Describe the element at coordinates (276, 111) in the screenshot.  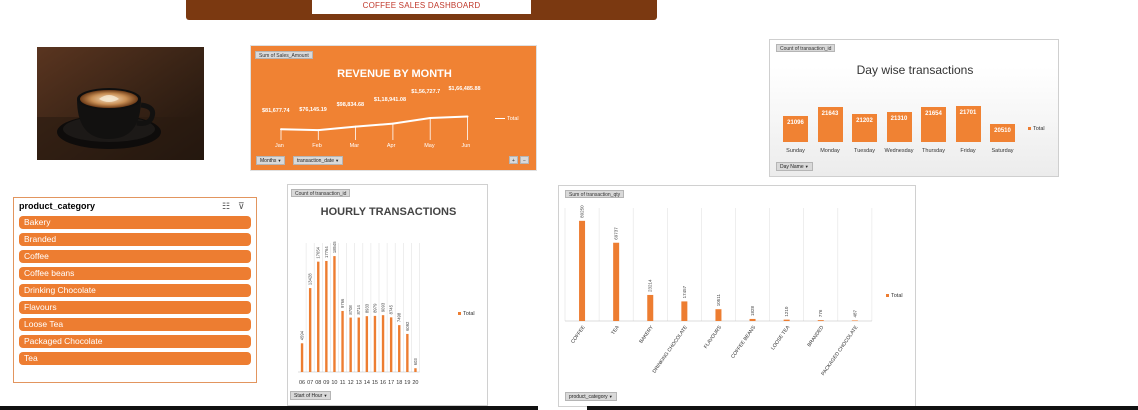
I see `data-label: $81,677.74` at that location.